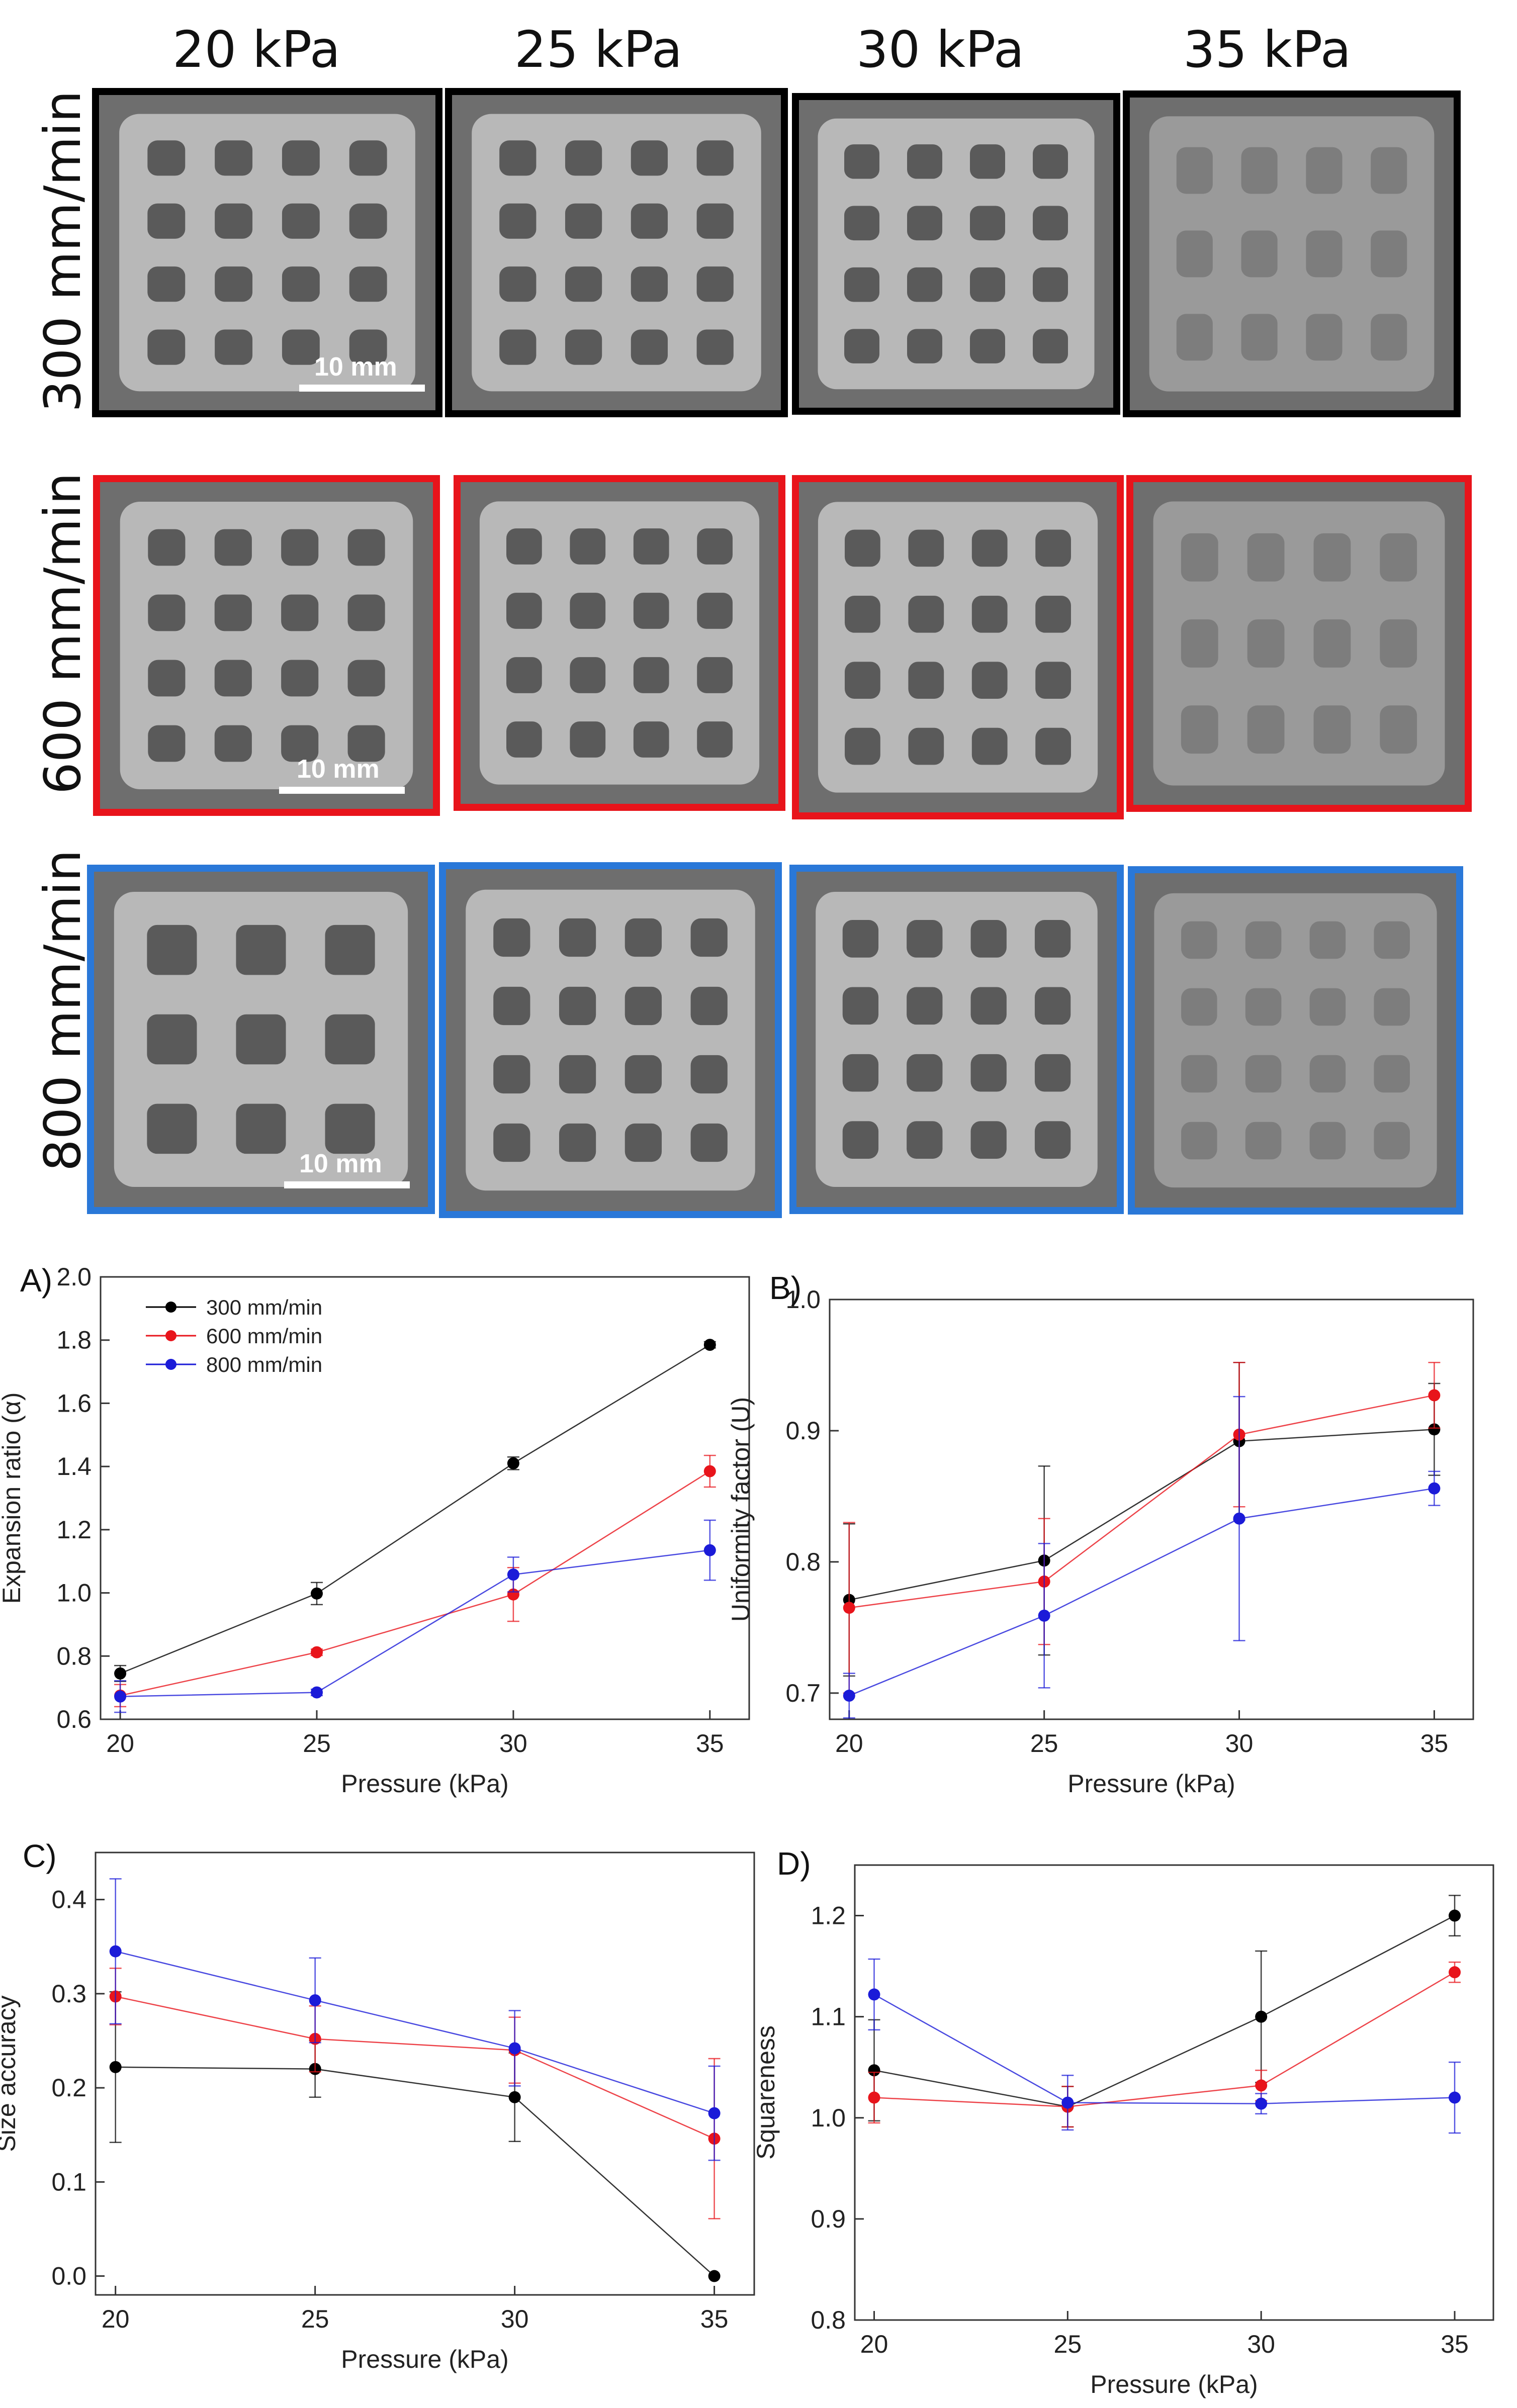  I want to click on y-tick-label: 1.0, so click(829, 2118).